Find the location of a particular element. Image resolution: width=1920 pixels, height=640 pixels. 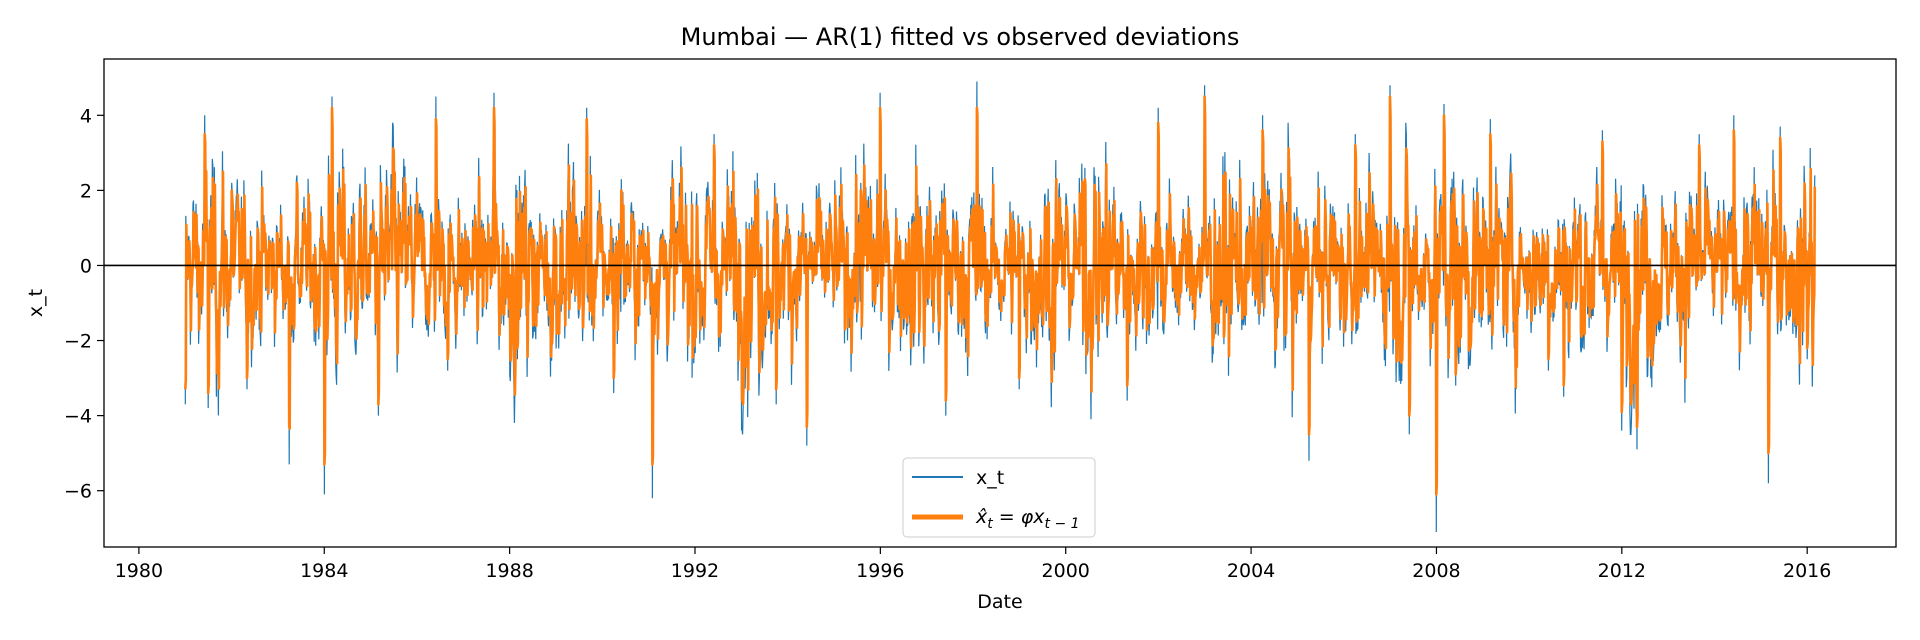

y-tick-label: −6 is located at coordinates (78, 492).